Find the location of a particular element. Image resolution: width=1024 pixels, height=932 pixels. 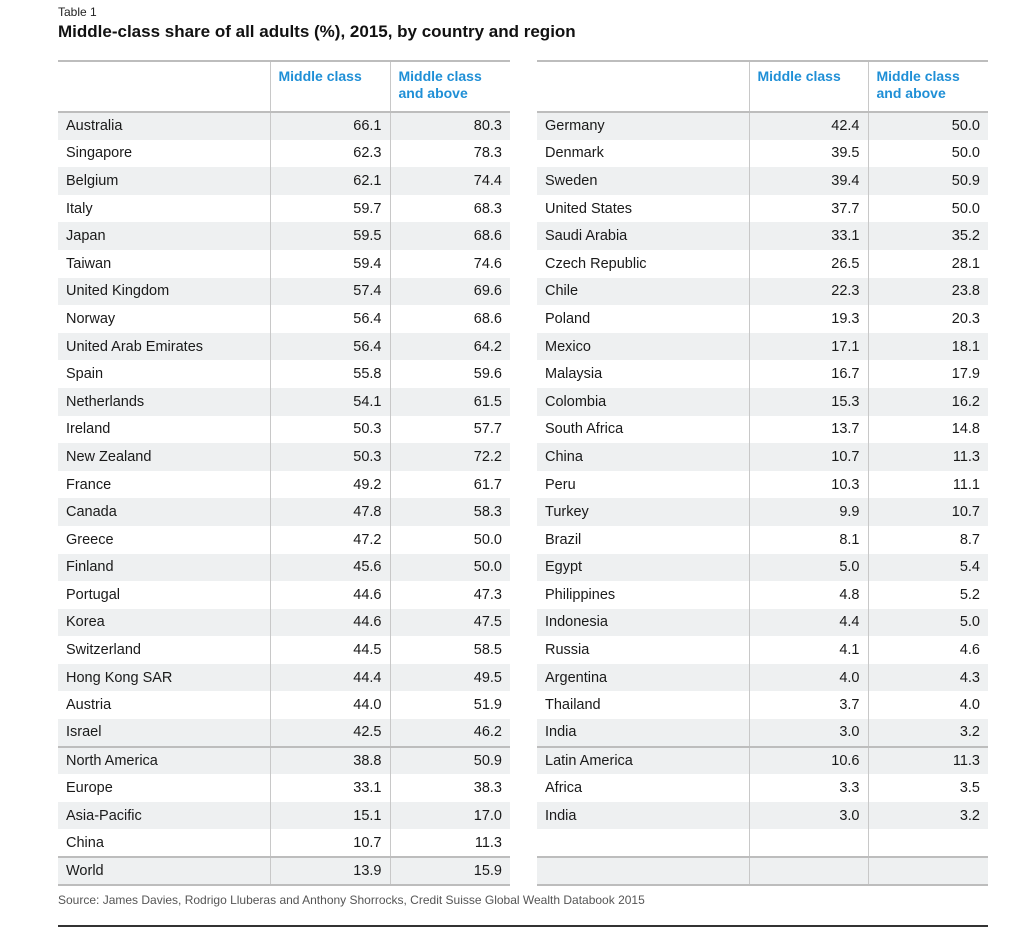

row-name-cell: Greece is located at coordinates (90, 539).